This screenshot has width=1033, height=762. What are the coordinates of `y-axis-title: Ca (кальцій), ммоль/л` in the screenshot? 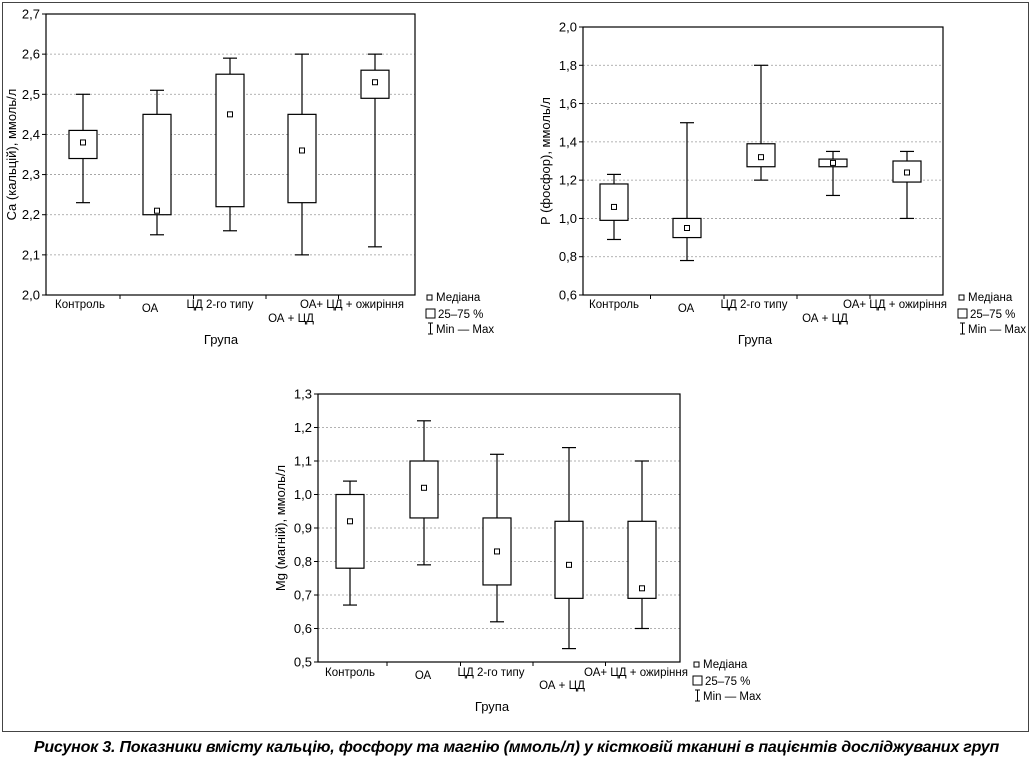 It's located at (11, 155).